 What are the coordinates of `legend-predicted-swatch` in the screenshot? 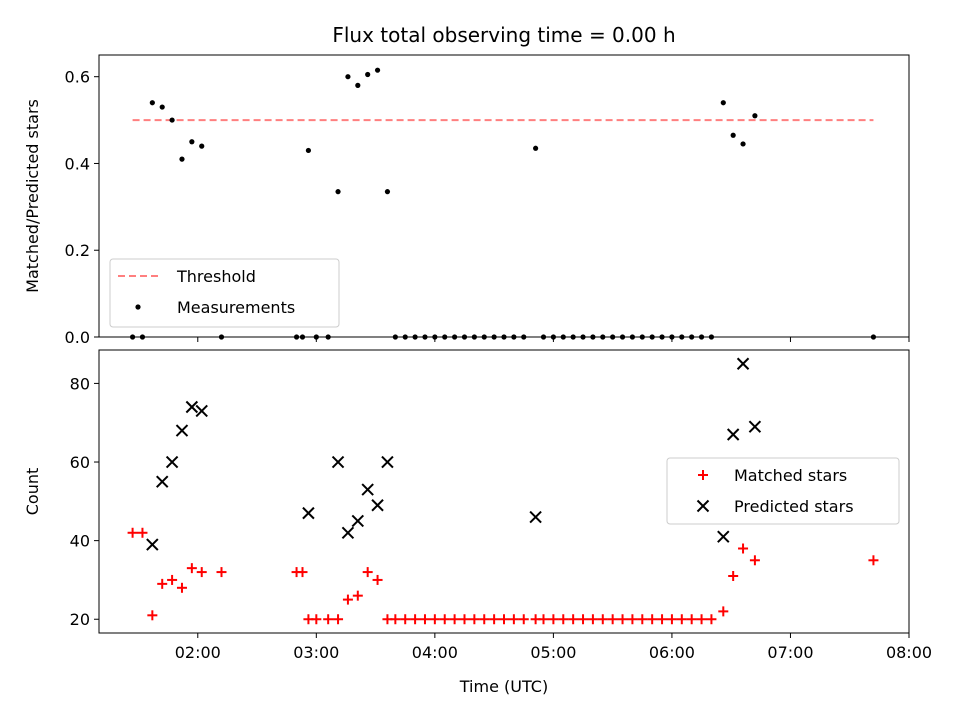 It's located at (703, 506).